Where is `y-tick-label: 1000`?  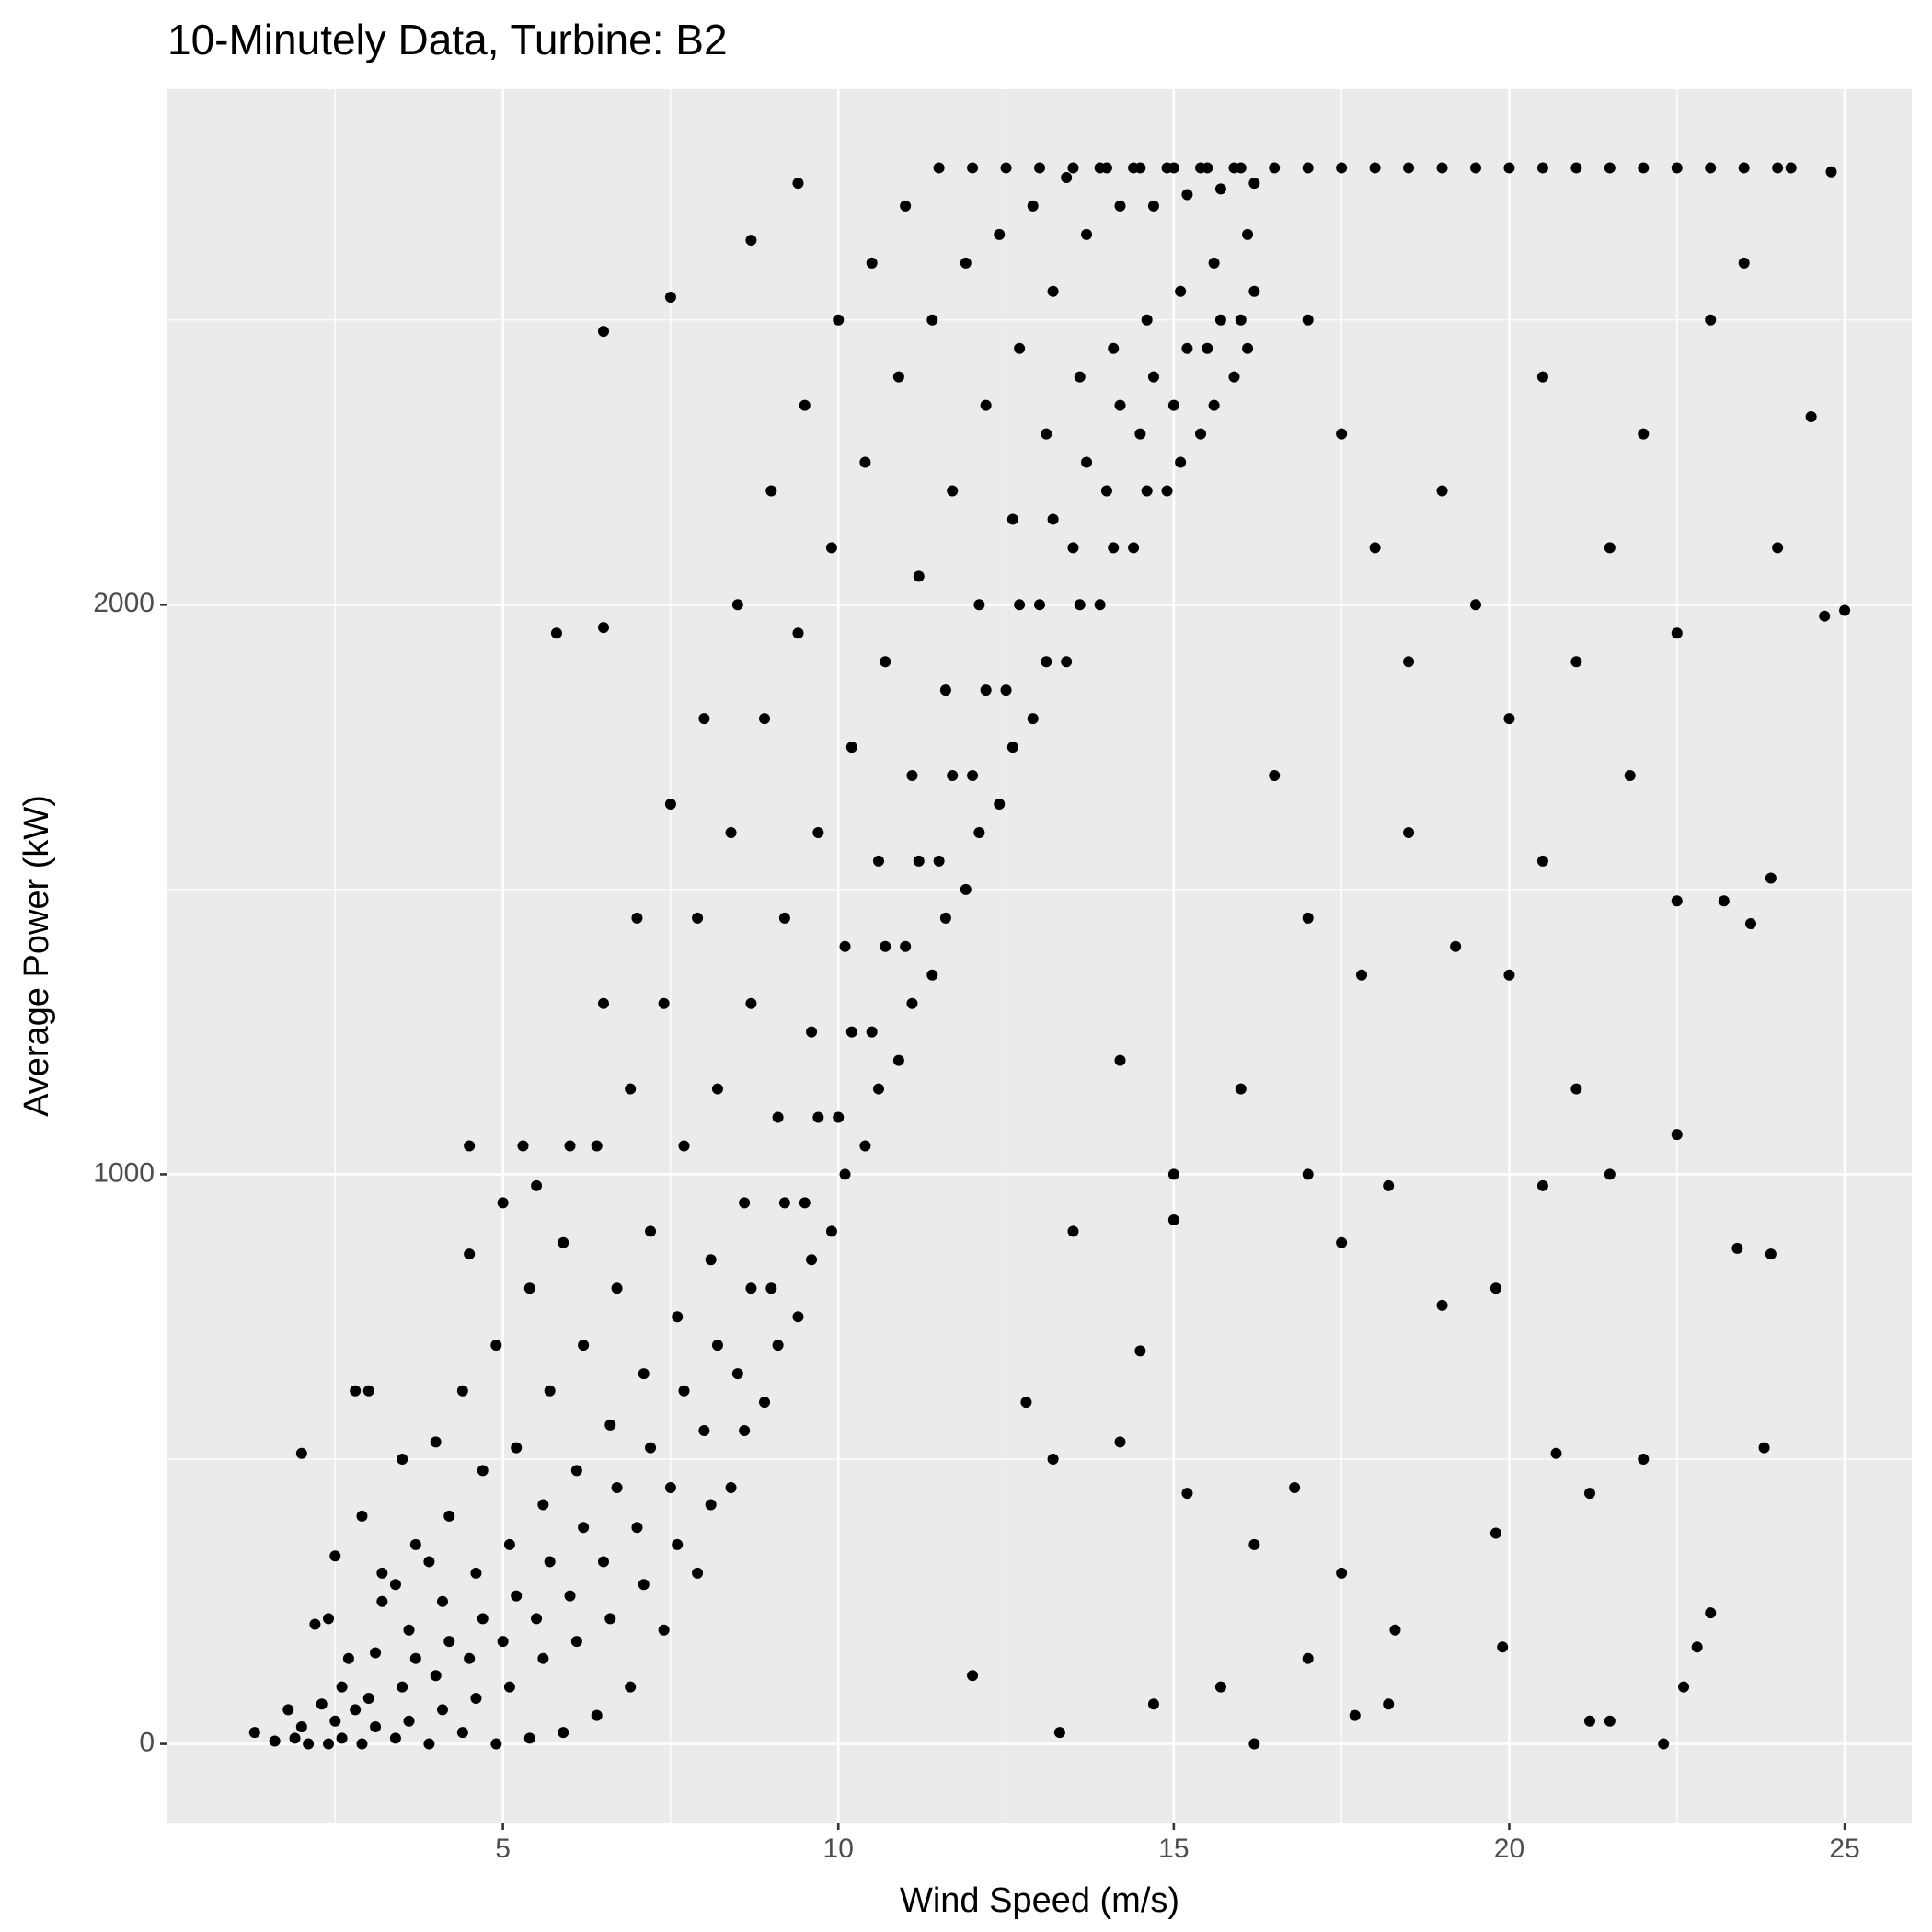
y-tick-label: 1000 is located at coordinates (124, 1172).